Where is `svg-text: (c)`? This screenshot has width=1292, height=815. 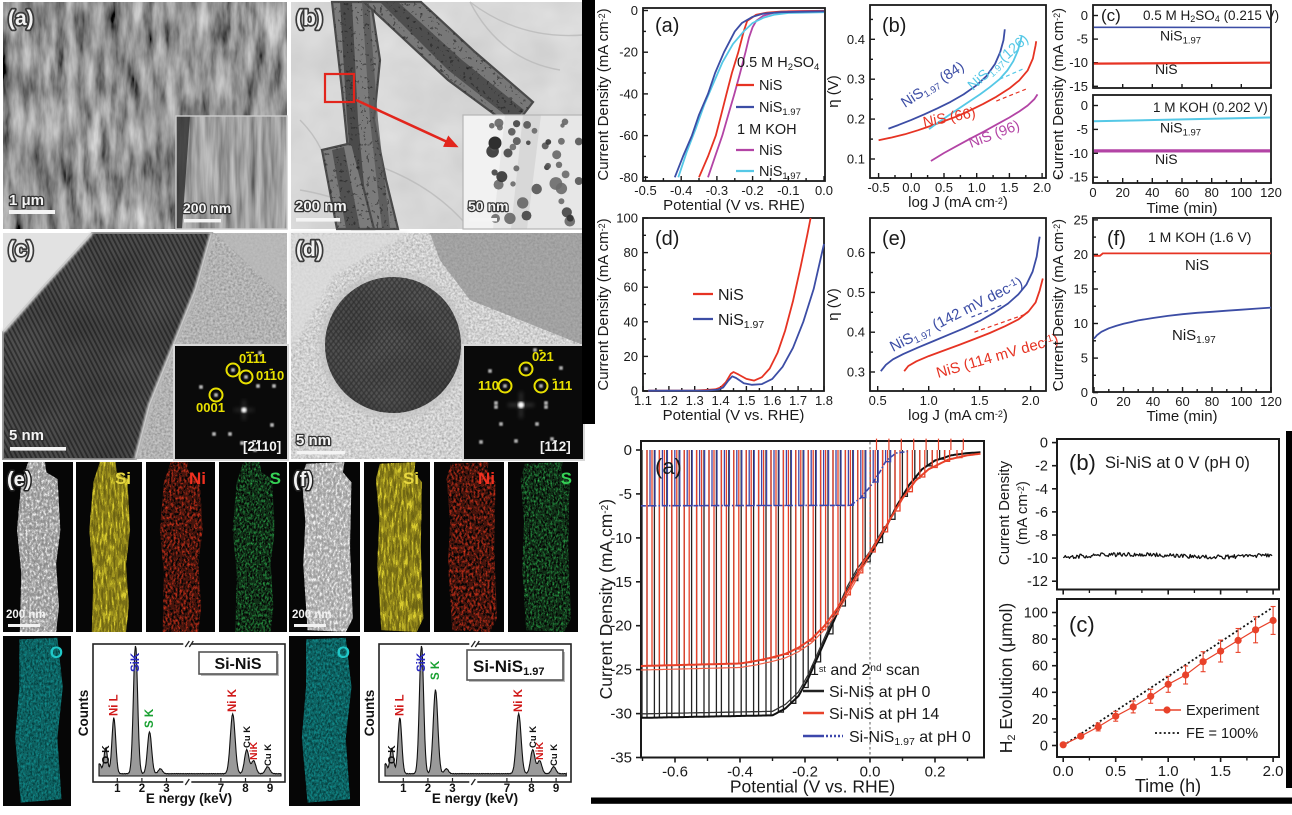
svg-text: (c) is located at coordinates (1082, 624).